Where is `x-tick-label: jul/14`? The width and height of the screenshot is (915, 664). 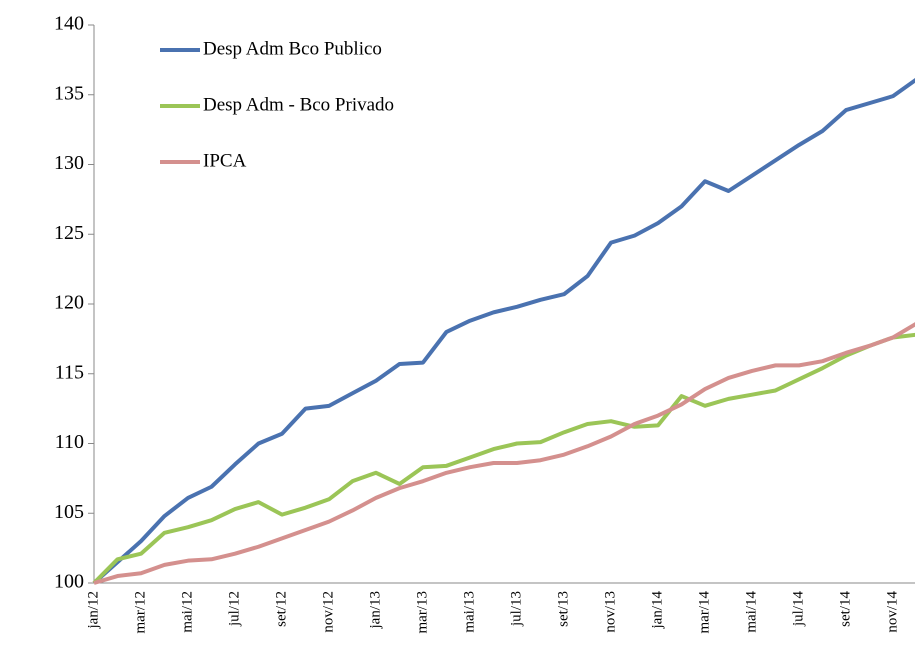
x-tick-label: jul/14 is located at coordinates (798, 609).